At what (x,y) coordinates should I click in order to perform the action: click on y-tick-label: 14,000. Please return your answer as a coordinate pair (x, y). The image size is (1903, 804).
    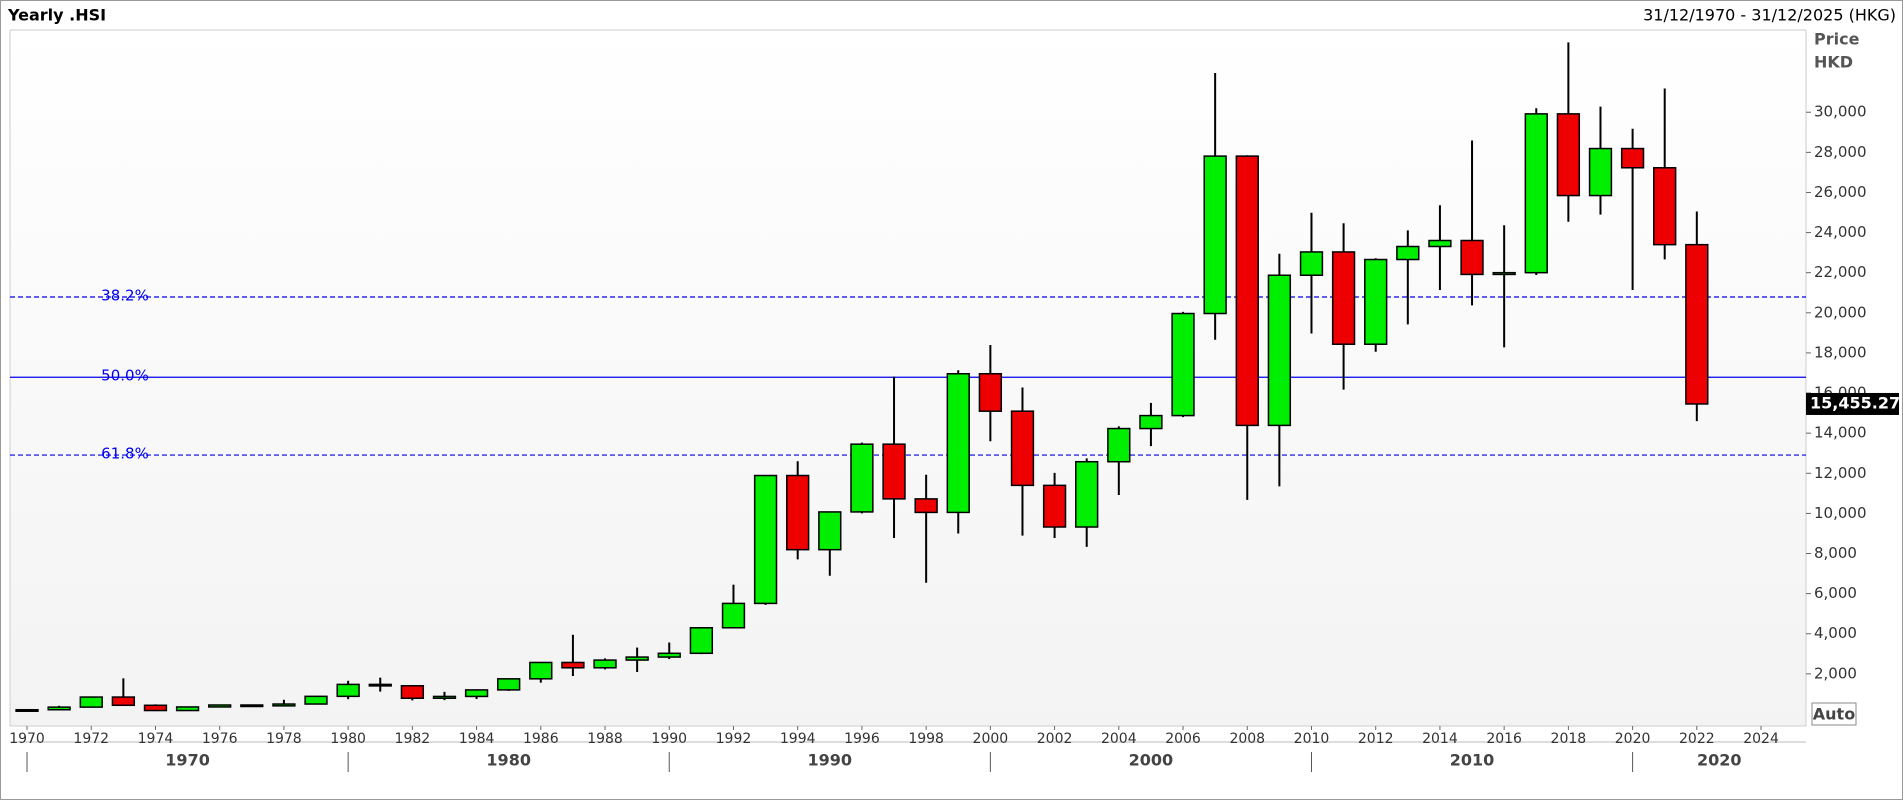
    Looking at the image, I should click on (1840, 433).